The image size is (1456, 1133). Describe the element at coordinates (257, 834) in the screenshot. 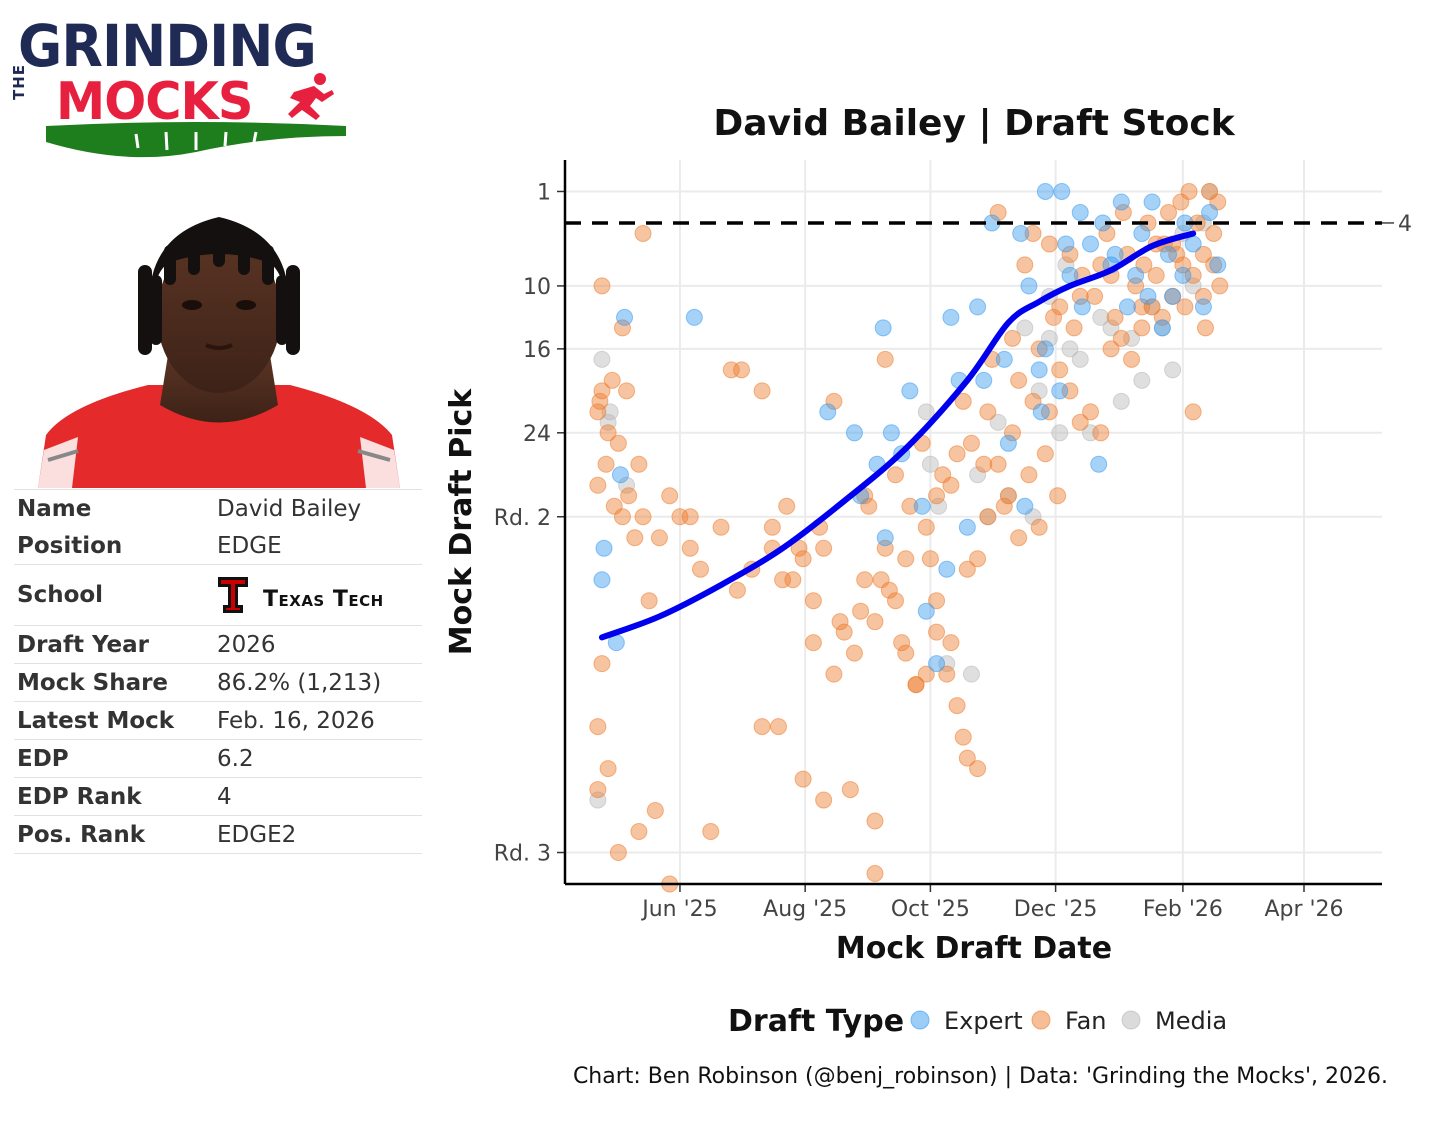

I see `info-value: EDGE2` at that location.